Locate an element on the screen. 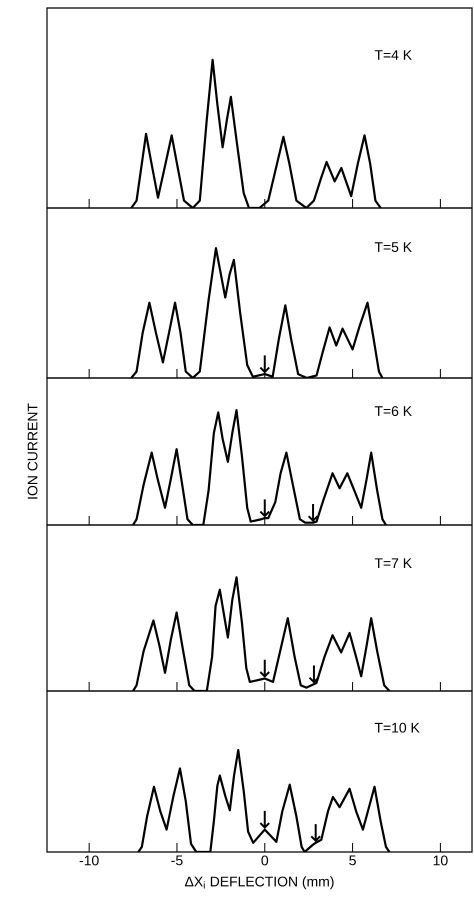  x-tick-label: 5 is located at coordinates (352, 861).